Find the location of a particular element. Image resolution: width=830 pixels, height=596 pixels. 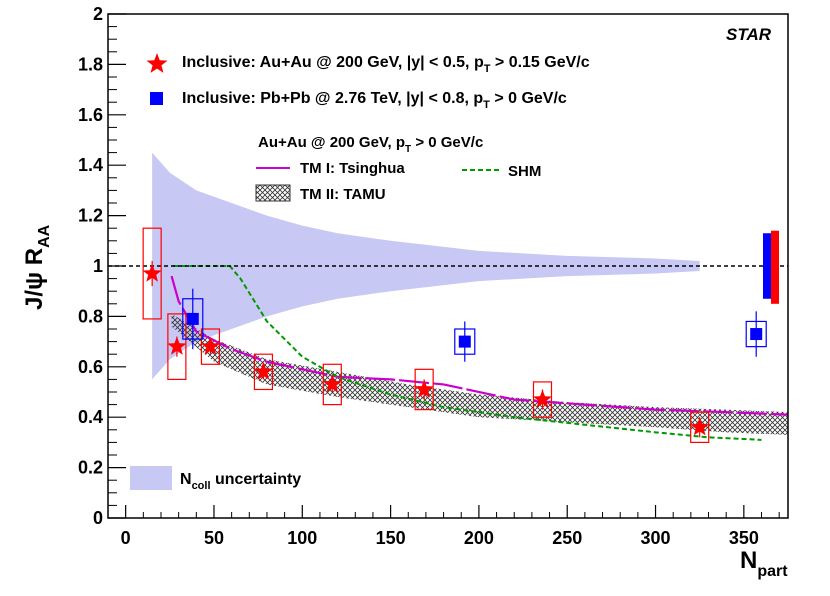

legend-ncoll-label: Ncoll uncertainty is located at coordinates (240, 481).